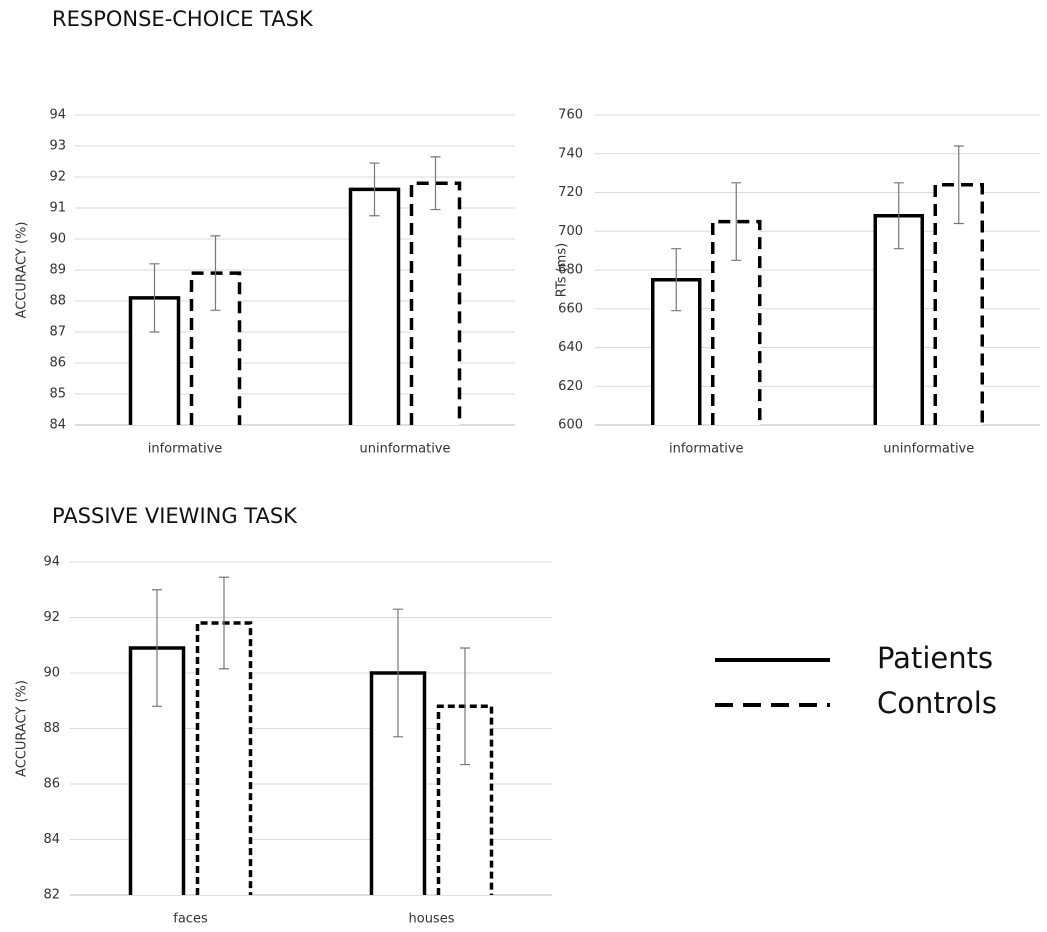  Describe the element at coordinates (570, 270) in the screenshot. I see `y-tick-label: 680` at that location.